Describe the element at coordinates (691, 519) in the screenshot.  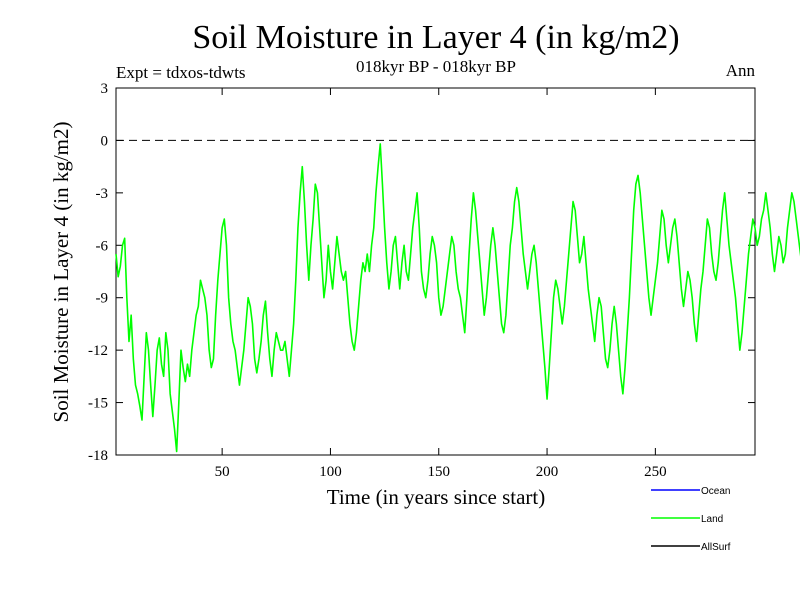
I see `legend: Ocean Land AllSurf` at that location.